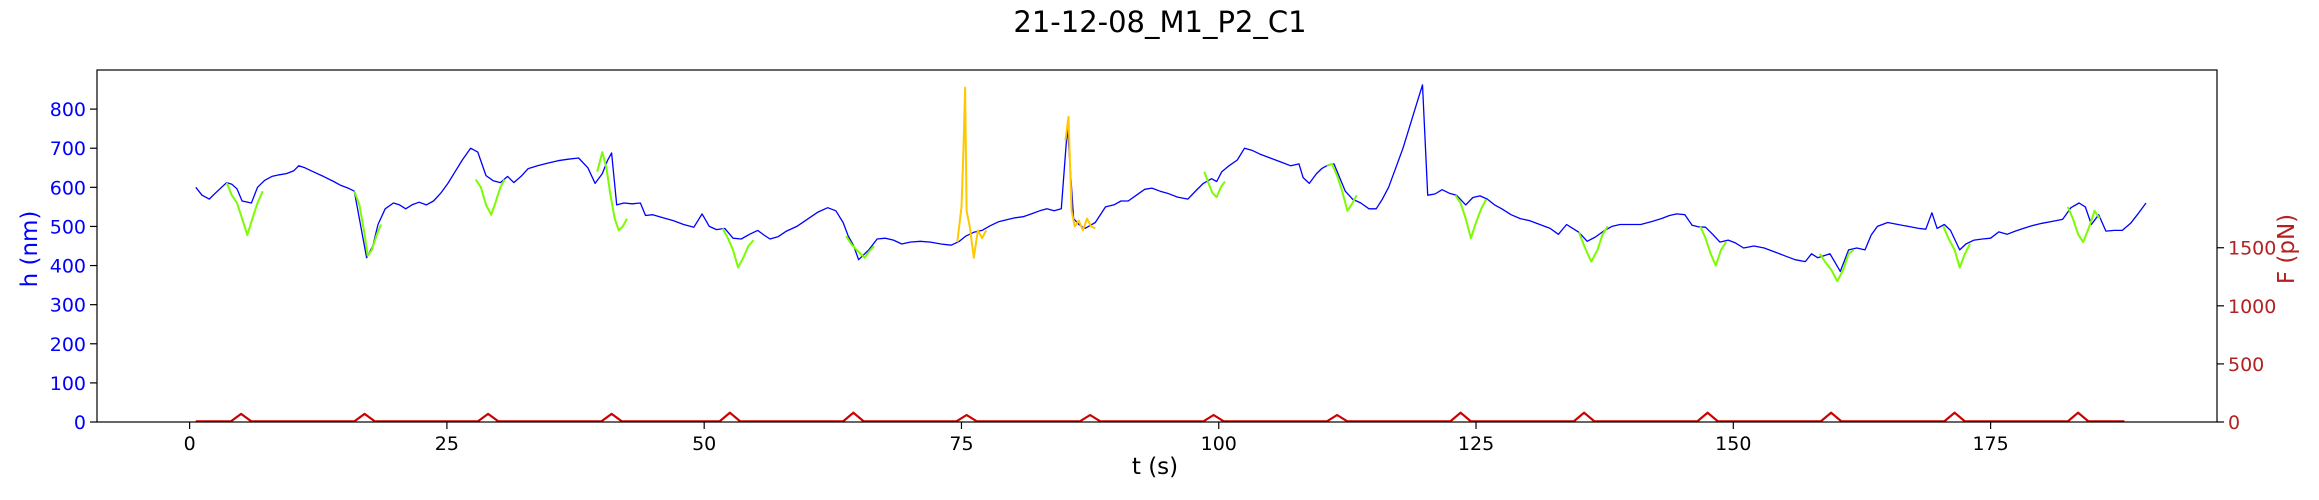 This screenshot has height=500, width=2319. Describe the element at coordinates (1476, 444) in the screenshot. I see `x-tick-label: 125` at that location.